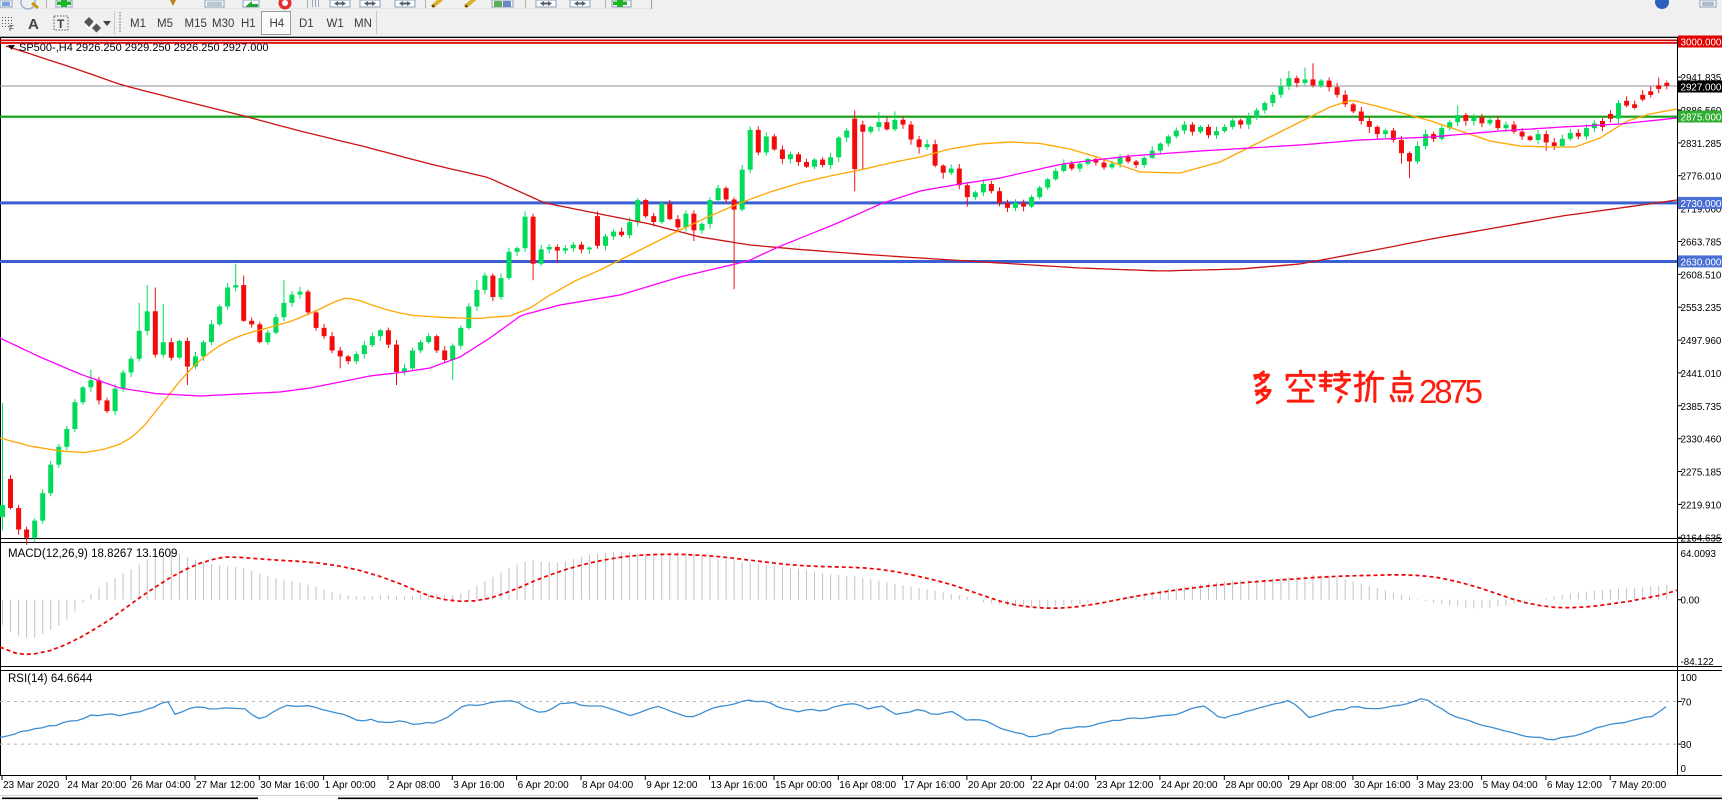  What do you see at coordinates (1684, 769) in the screenshot?
I see `svg-text: 0` at bounding box center [1684, 769].